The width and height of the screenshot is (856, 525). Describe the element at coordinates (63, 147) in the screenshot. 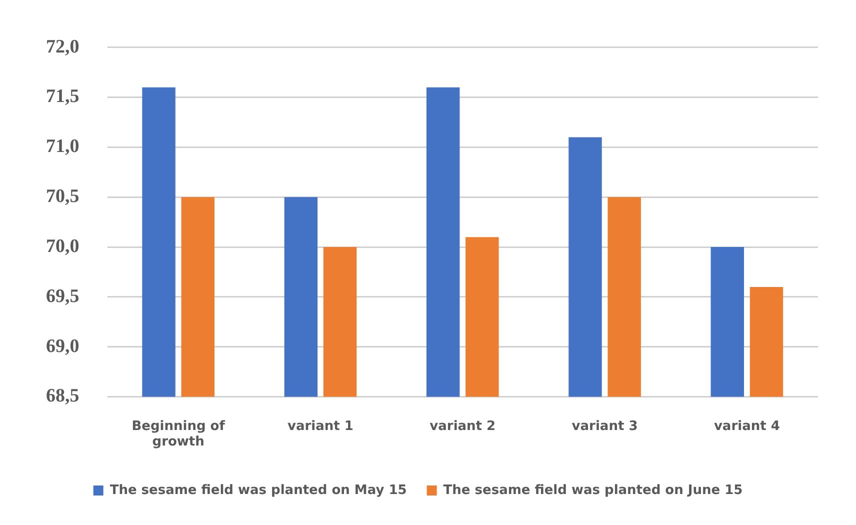

I see `y-tick-label: 71,0` at that location.